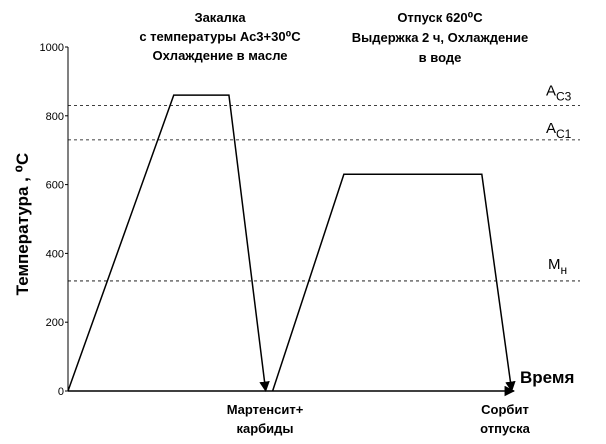 The height and width of the screenshot is (444, 606). Describe the element at coordinates (505, 409) in the screenshot. I see `annotation: Сорбит` at that location.